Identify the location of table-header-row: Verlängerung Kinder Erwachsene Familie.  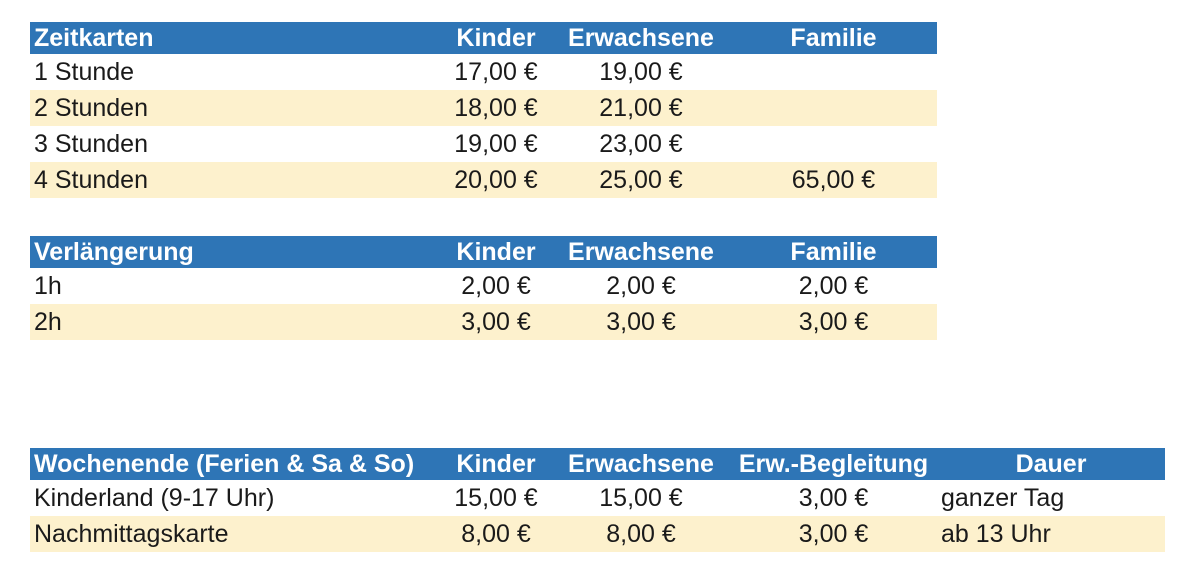
(483, 252).